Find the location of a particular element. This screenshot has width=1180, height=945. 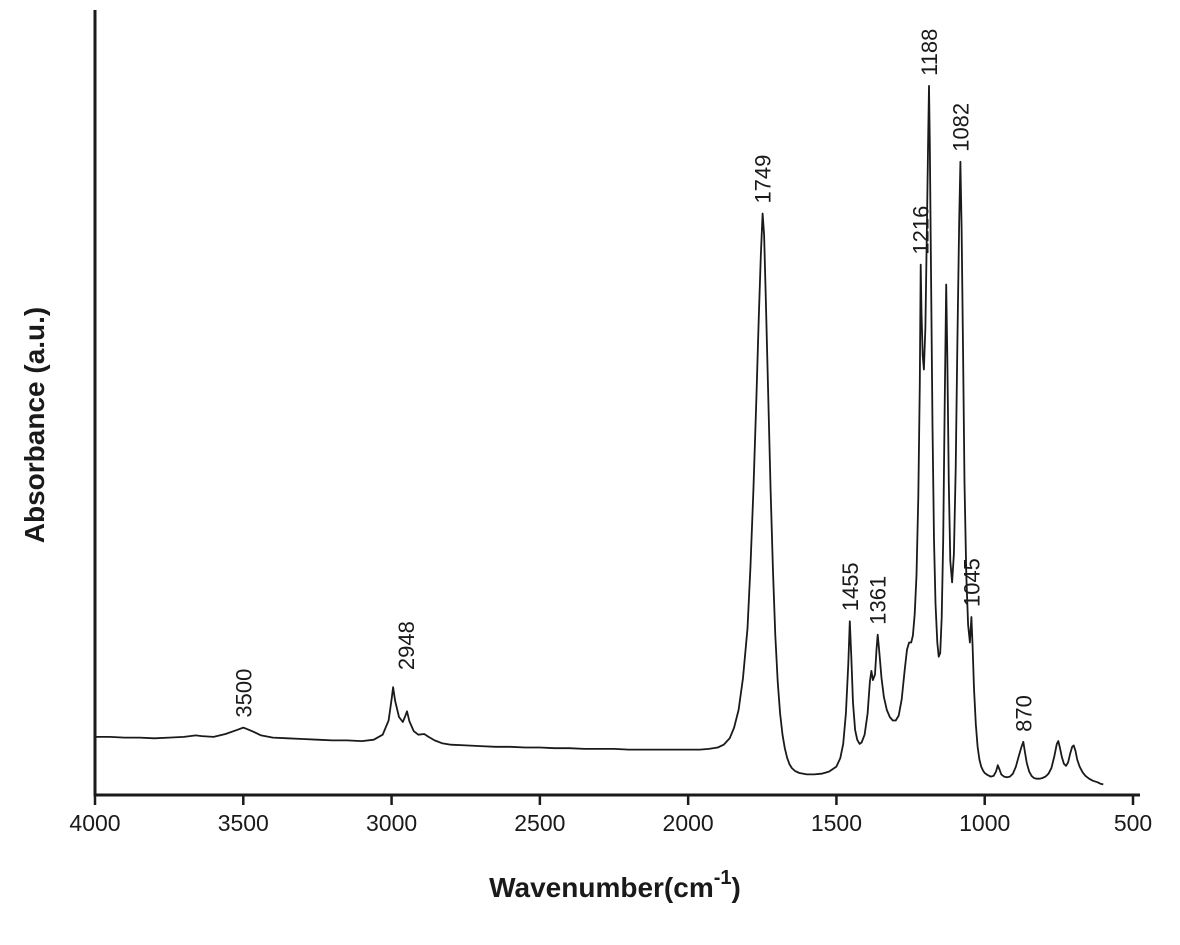

peak-label: 3500 is located at coordinates (243, 693).